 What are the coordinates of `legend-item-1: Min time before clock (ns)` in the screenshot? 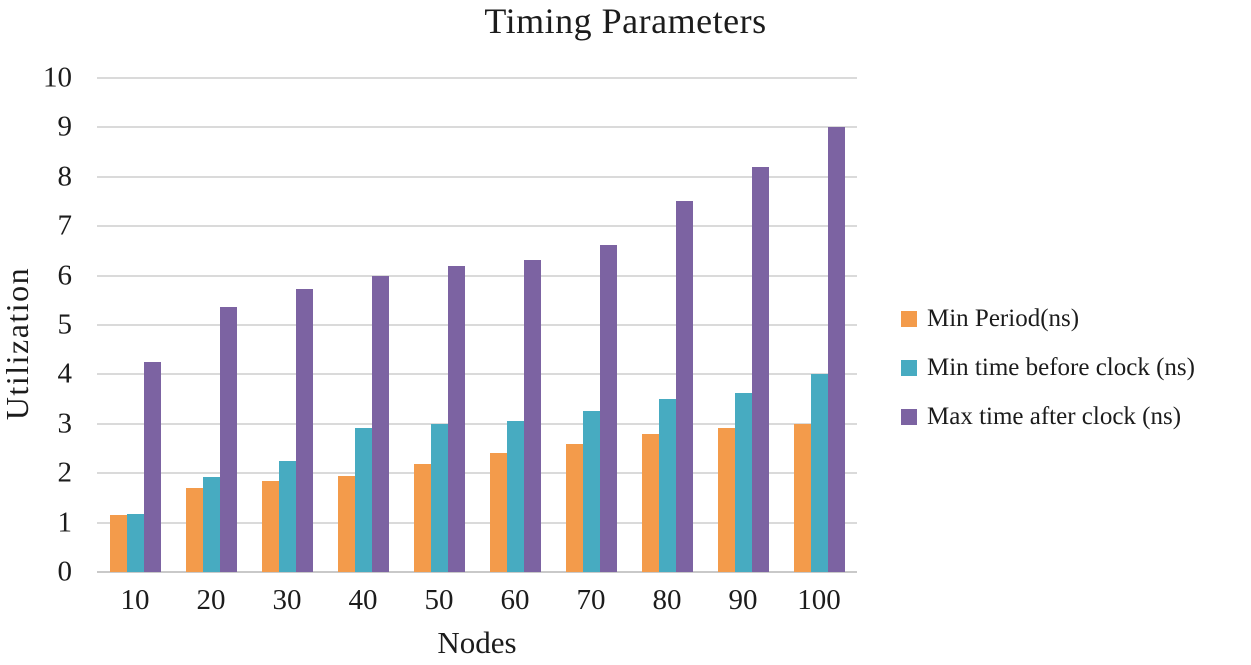 It's located at (1048, 368).